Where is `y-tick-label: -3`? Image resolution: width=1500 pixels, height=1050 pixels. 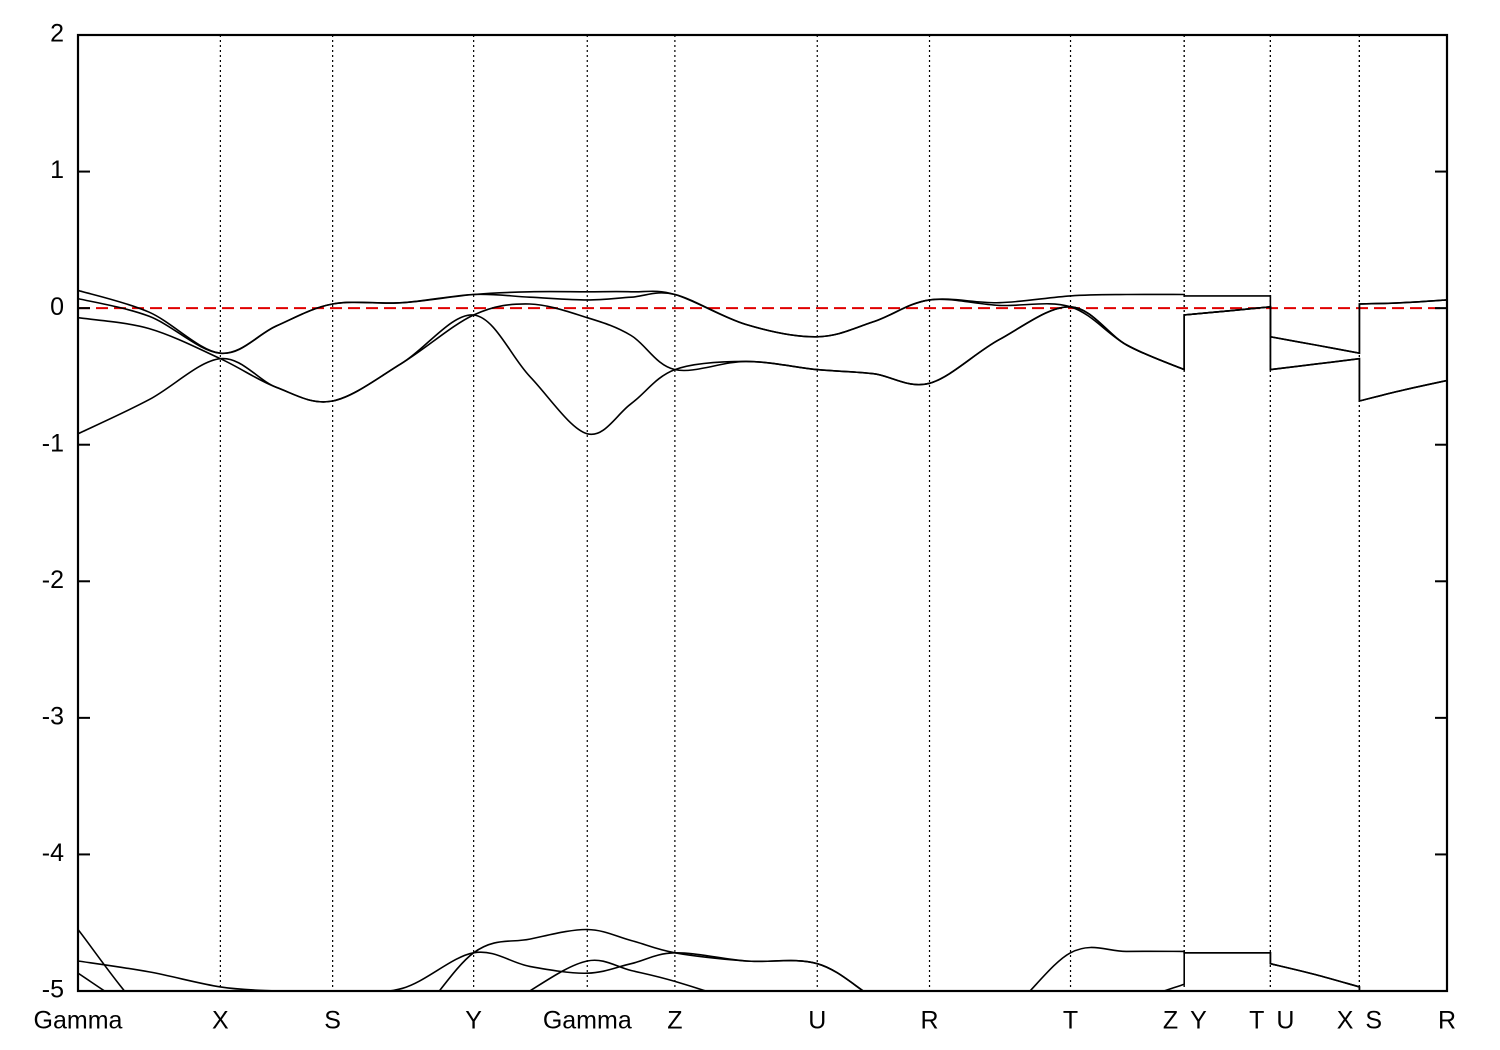 y-tick-label: -3 is located at coordinates (53, 716).